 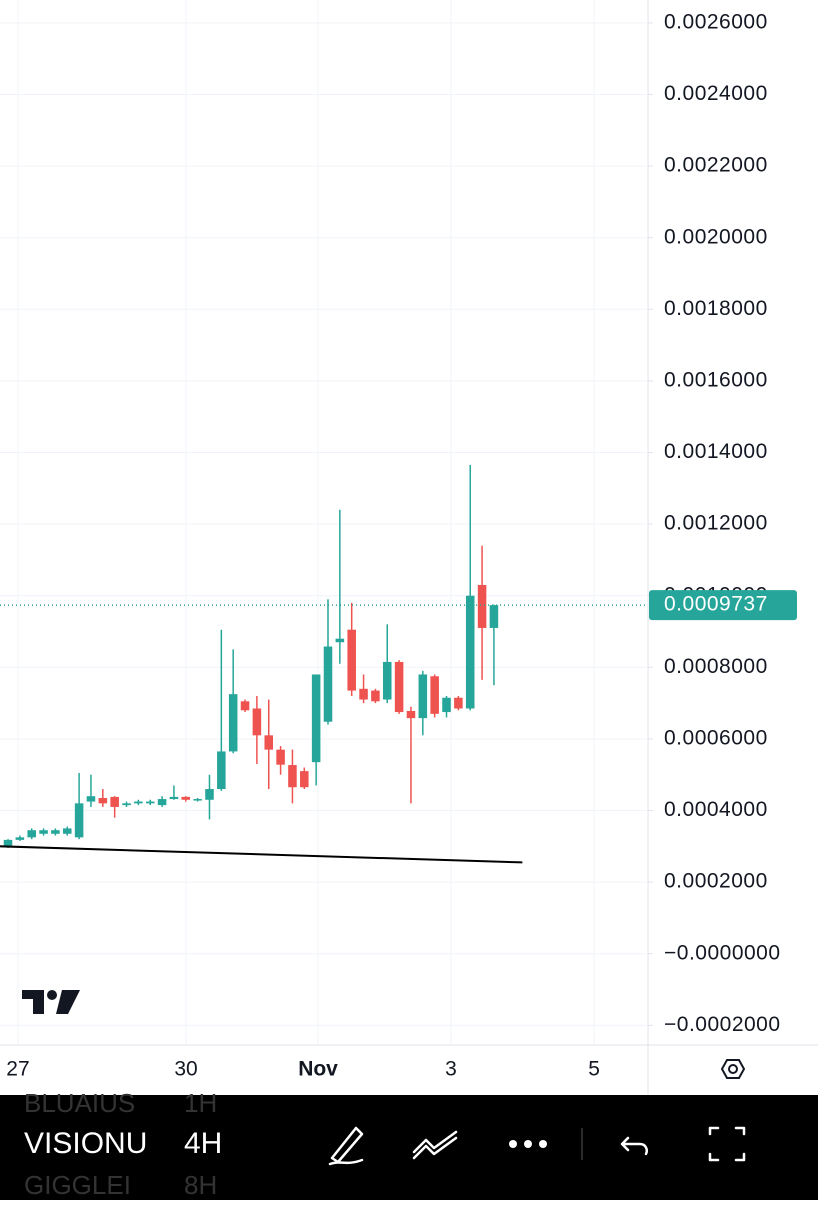 What do you see at coordinates (346, 1146) in the screenshot?
I see `draw-icon` at bounding box center [346, 1146].